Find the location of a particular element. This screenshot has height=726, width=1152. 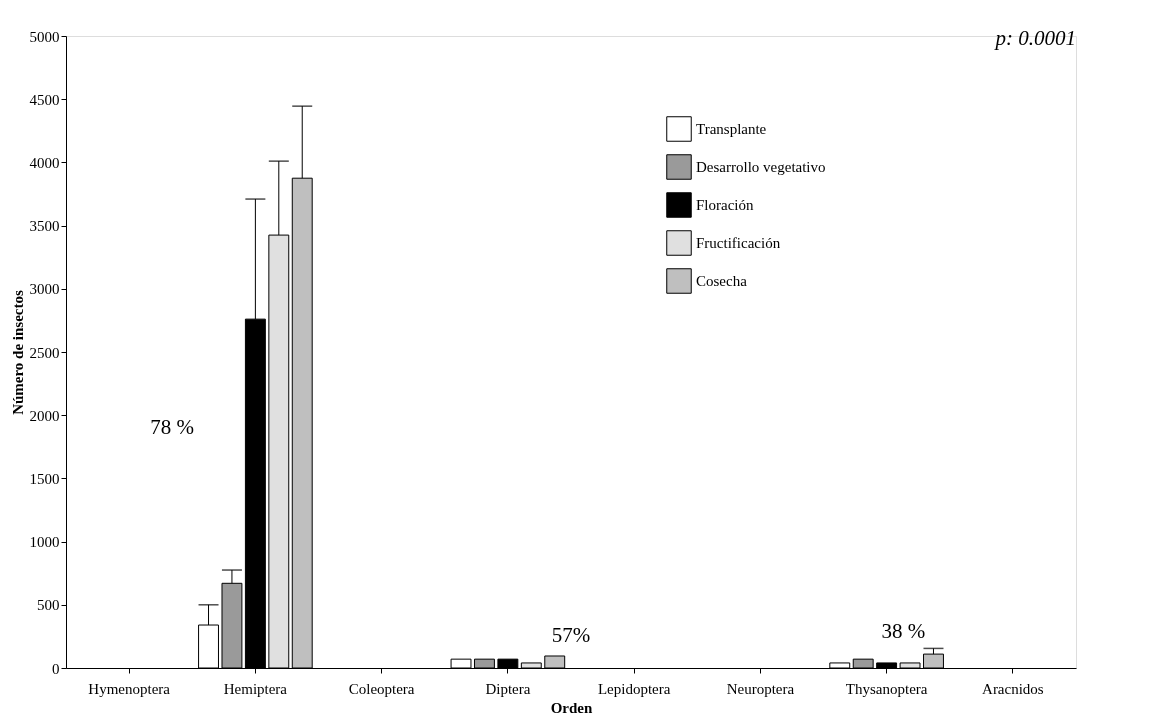

y-tick-label: 1500 is located at coordinates (44, 478).